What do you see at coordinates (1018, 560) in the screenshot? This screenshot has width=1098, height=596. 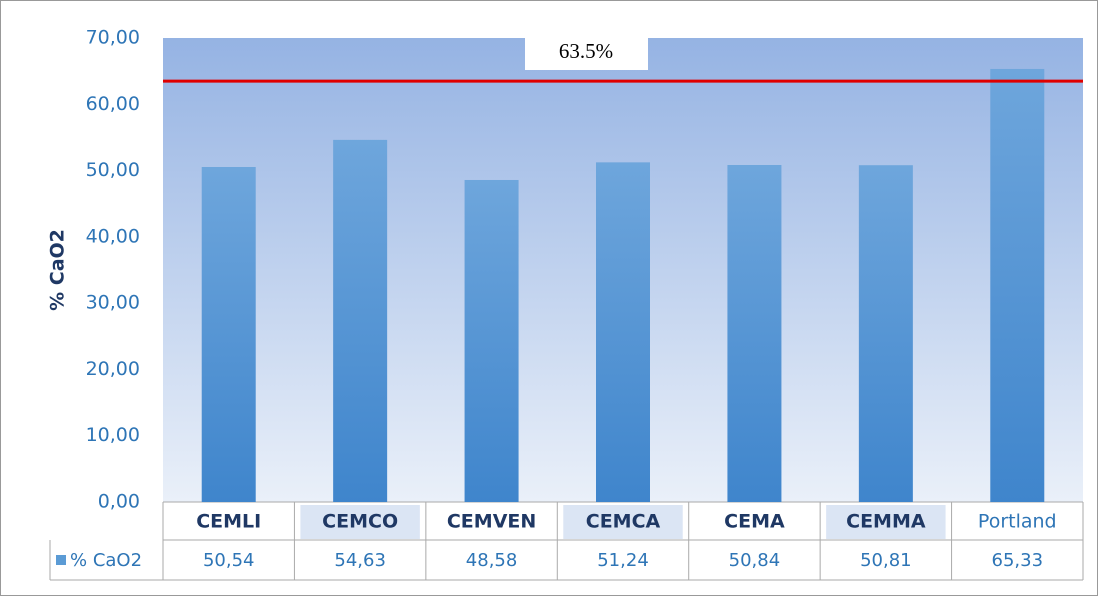 I see `value-label: 65,33` at bounding box center [1018, 560].